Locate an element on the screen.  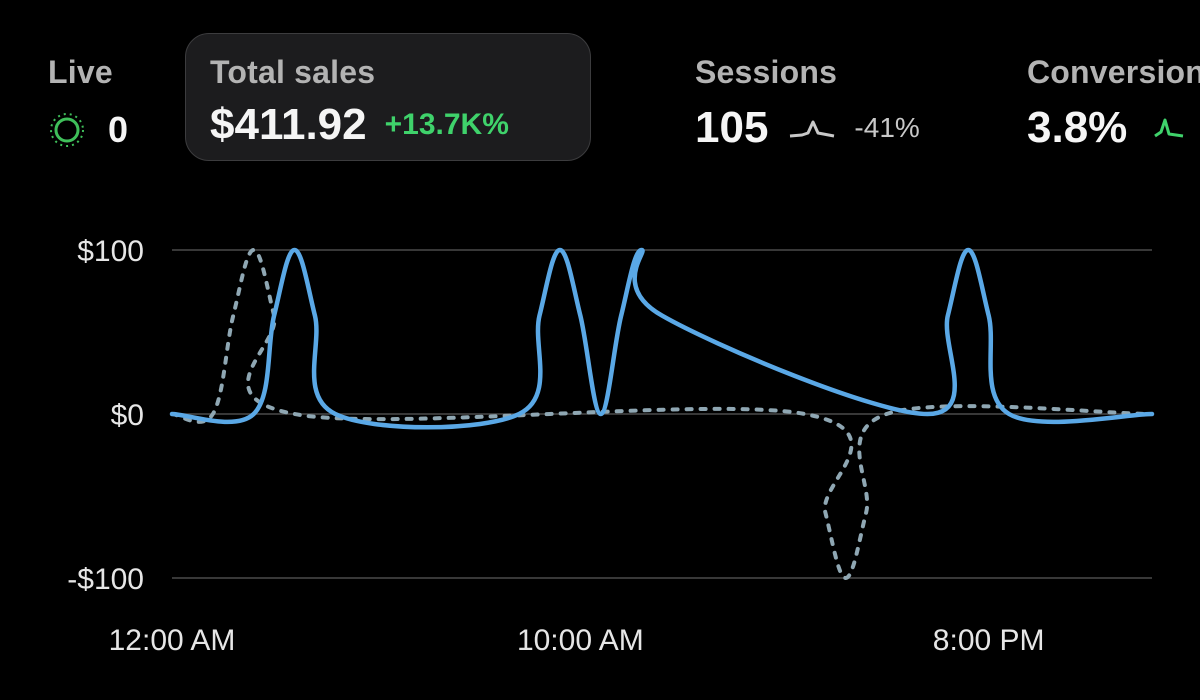
live-metric: Live 0 is located at coordinates (88, 102).